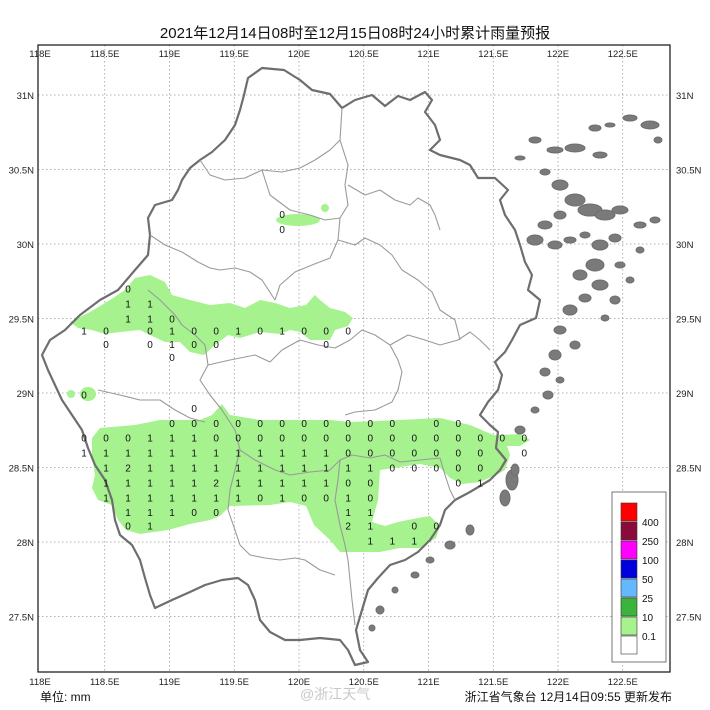 The width and height of the screenshot is (710, 710). What do you see at coordinates (301, 478) in the screenshot?
I see `rain-band-south` at bounding box center [301, 478].